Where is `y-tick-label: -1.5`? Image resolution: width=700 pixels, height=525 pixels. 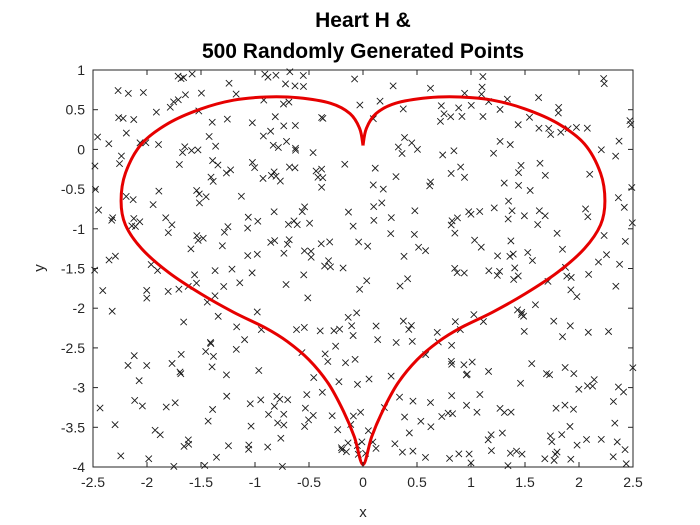 y-tick-label: -1.5 is located at coordinates (73, 269).